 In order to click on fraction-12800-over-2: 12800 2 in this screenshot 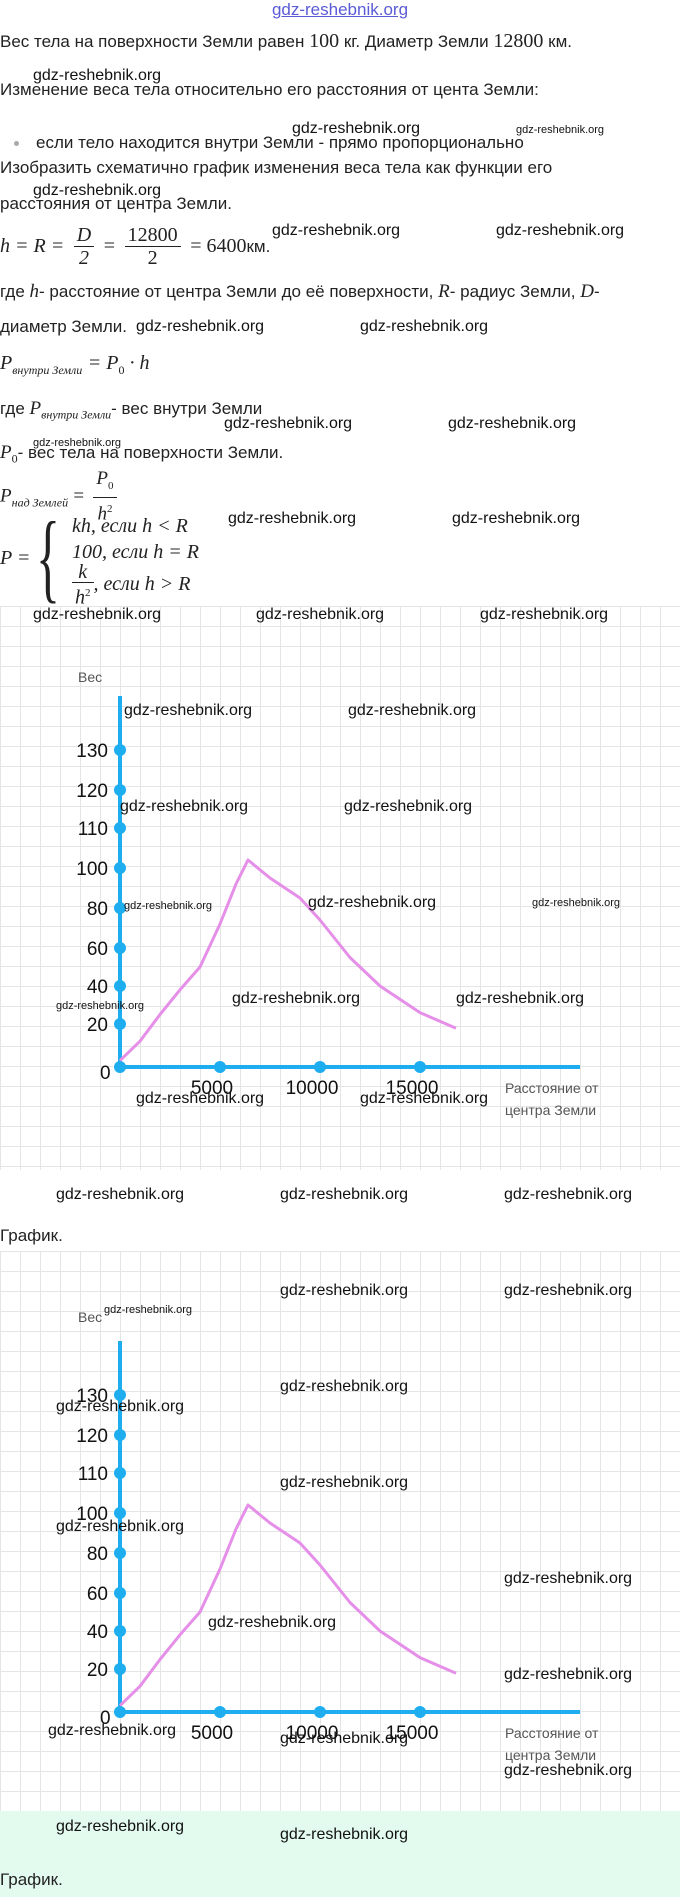, I will do `click(152, 246)`.